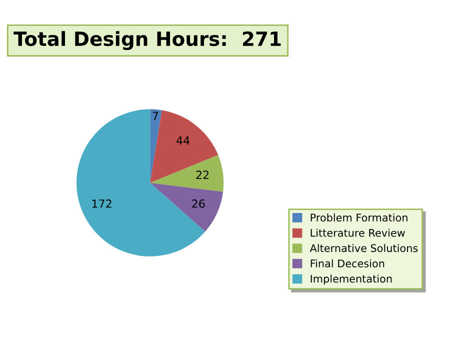  I want to click on legend-label: Final Decesion, so click(347, 263).